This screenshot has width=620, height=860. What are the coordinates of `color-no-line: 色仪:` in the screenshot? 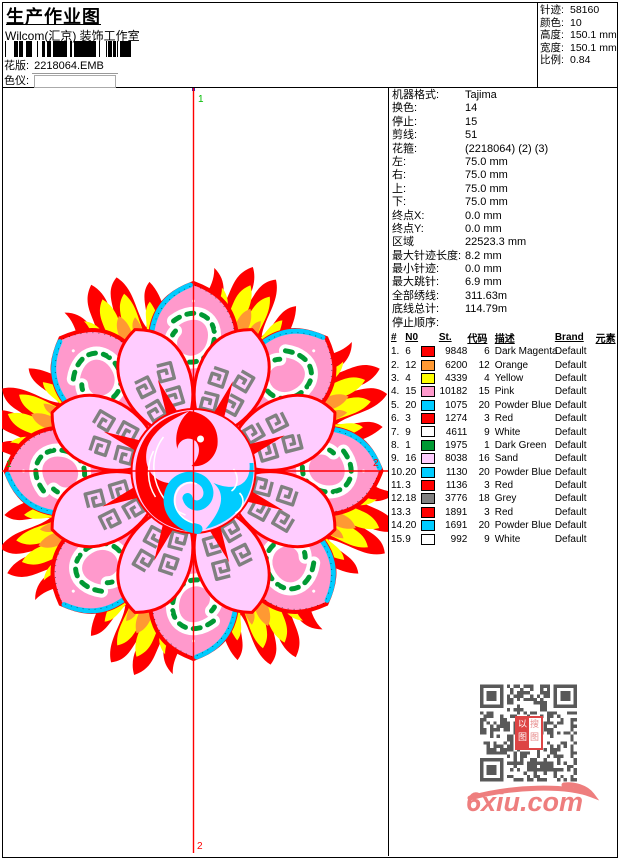 It's located at (60, 80).